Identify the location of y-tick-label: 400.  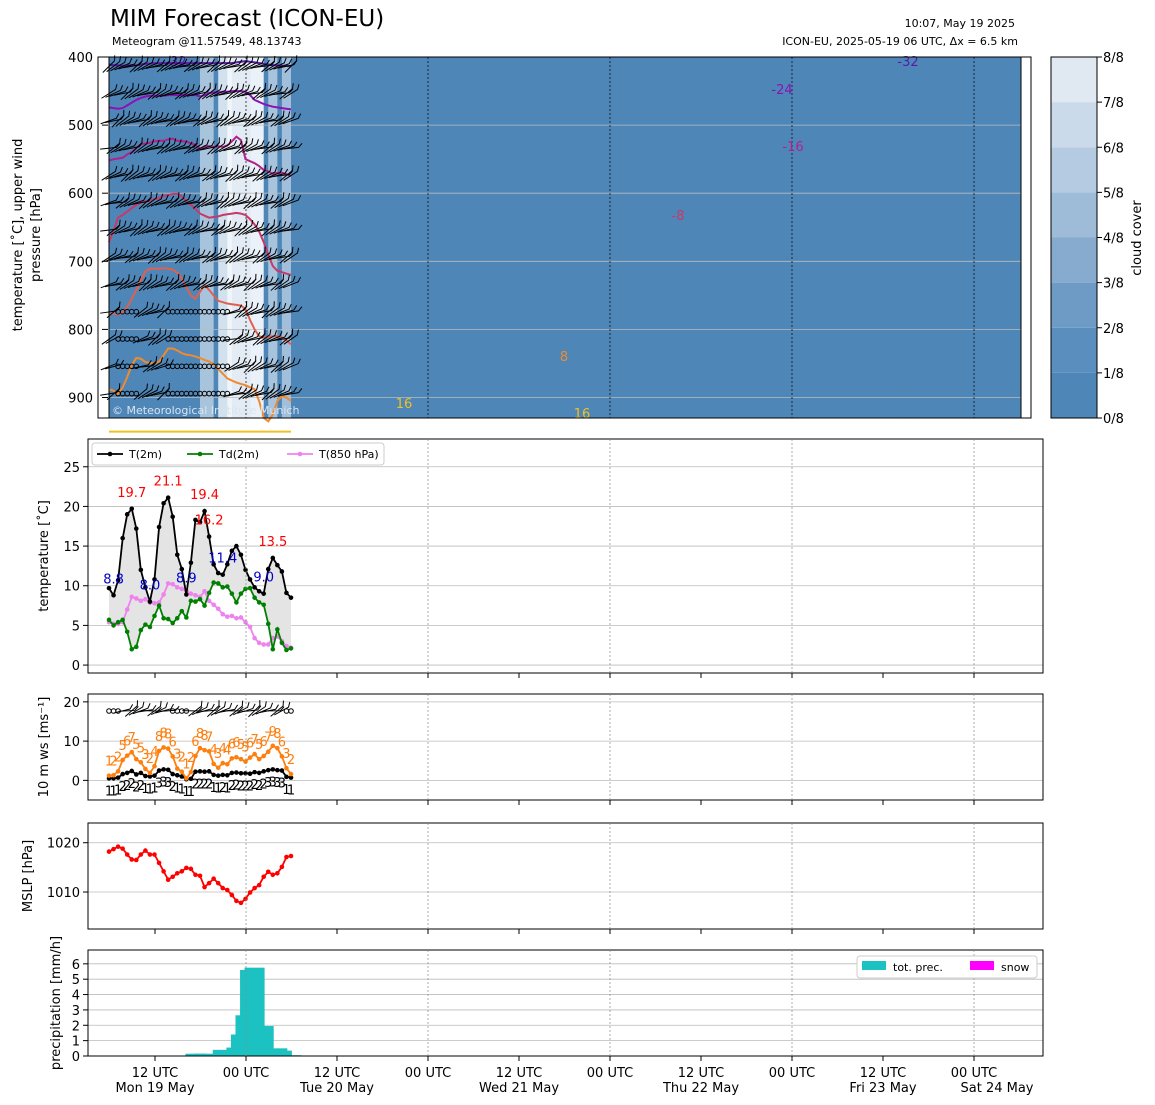
(80, 58).